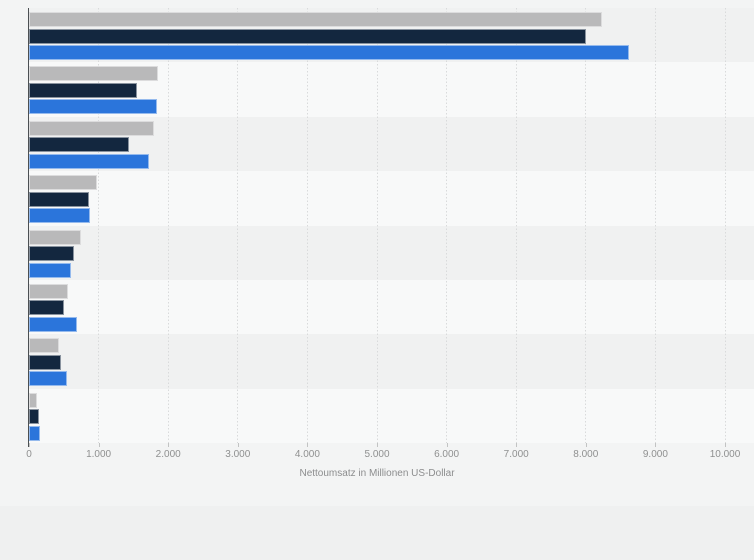  I want to click on x-axis-tick-label: 5.000, so click(377, 454).